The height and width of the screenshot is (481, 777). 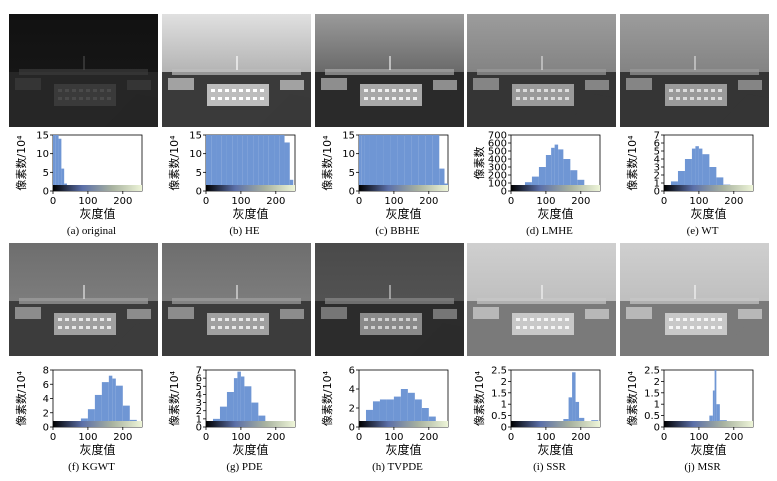 I want to click on y-tick-label: 500, so click(x=497, y=152).